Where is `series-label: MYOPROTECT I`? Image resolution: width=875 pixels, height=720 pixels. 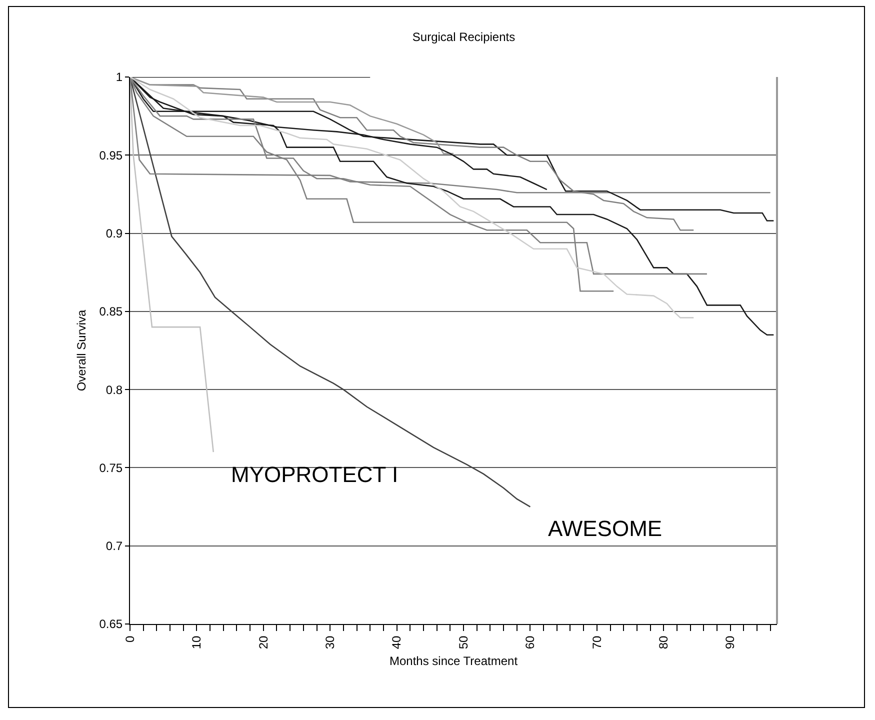
series-label: MYOPROTECT I is located at coordinates (314, 474).